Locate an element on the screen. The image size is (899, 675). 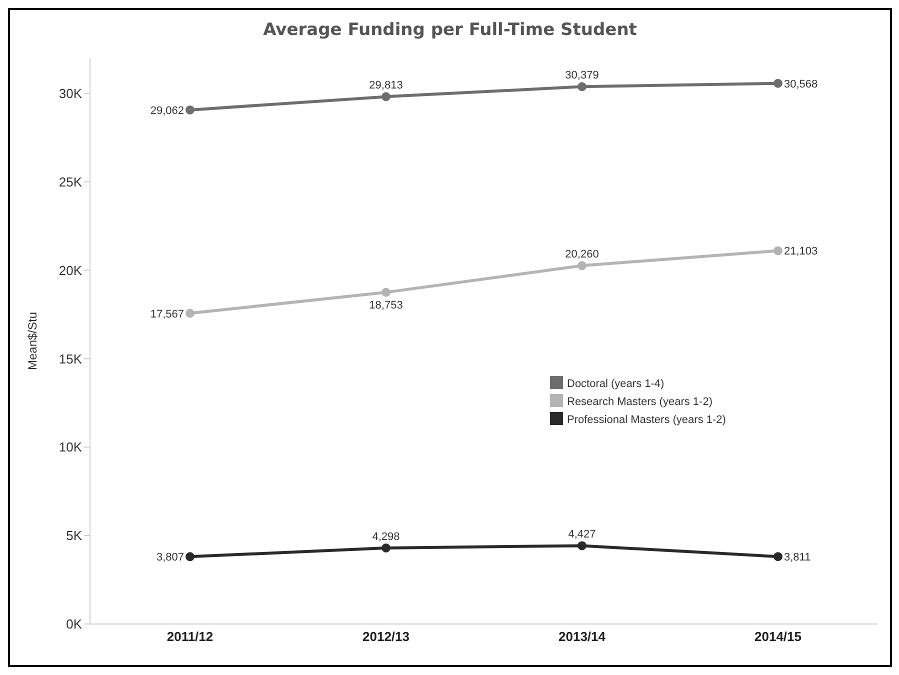
y-tick-label: 25K is located at coordinates (70, 182).